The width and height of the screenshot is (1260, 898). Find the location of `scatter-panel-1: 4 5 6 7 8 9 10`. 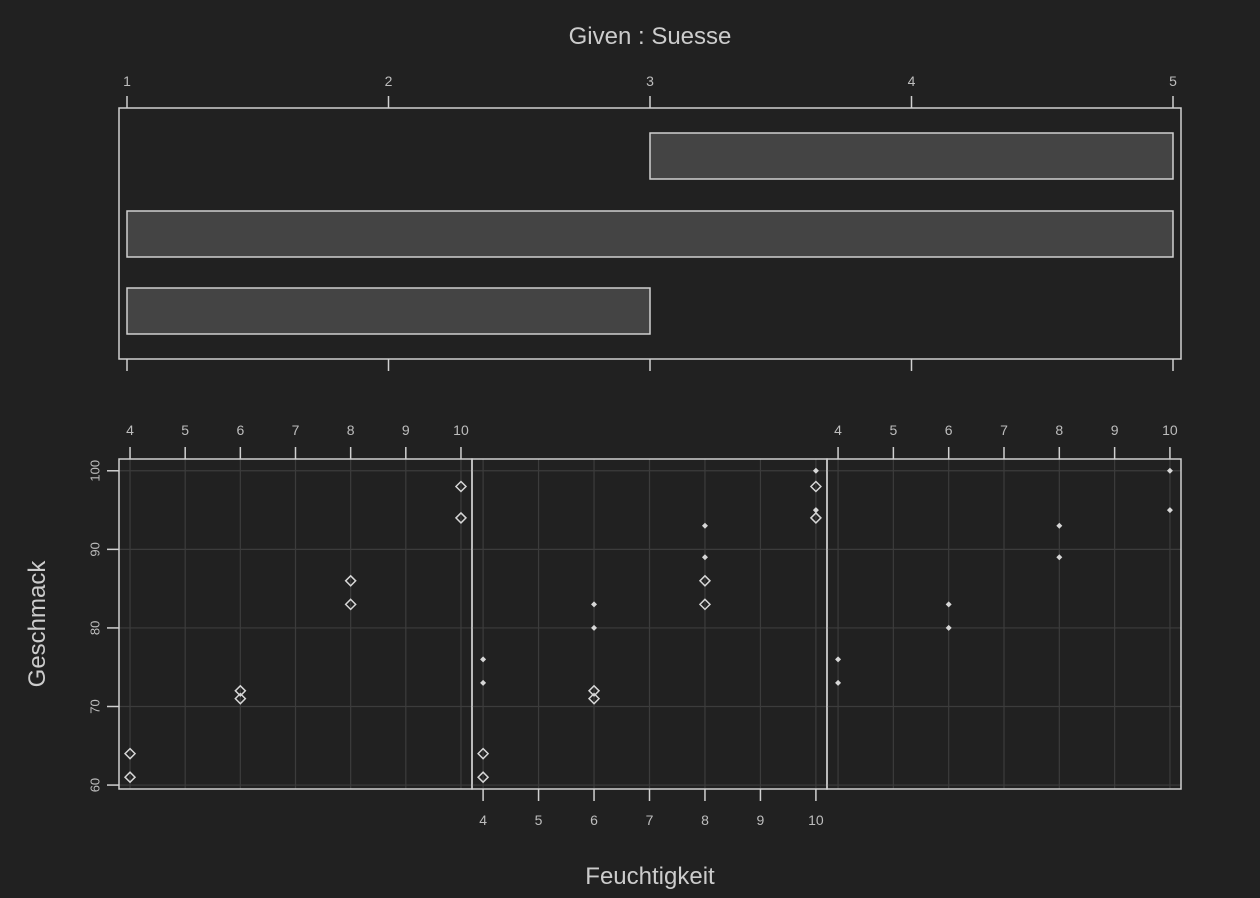

scatter-panel-1: 4 5 6 7 8 9 10 is located at coordinates (295, 606).